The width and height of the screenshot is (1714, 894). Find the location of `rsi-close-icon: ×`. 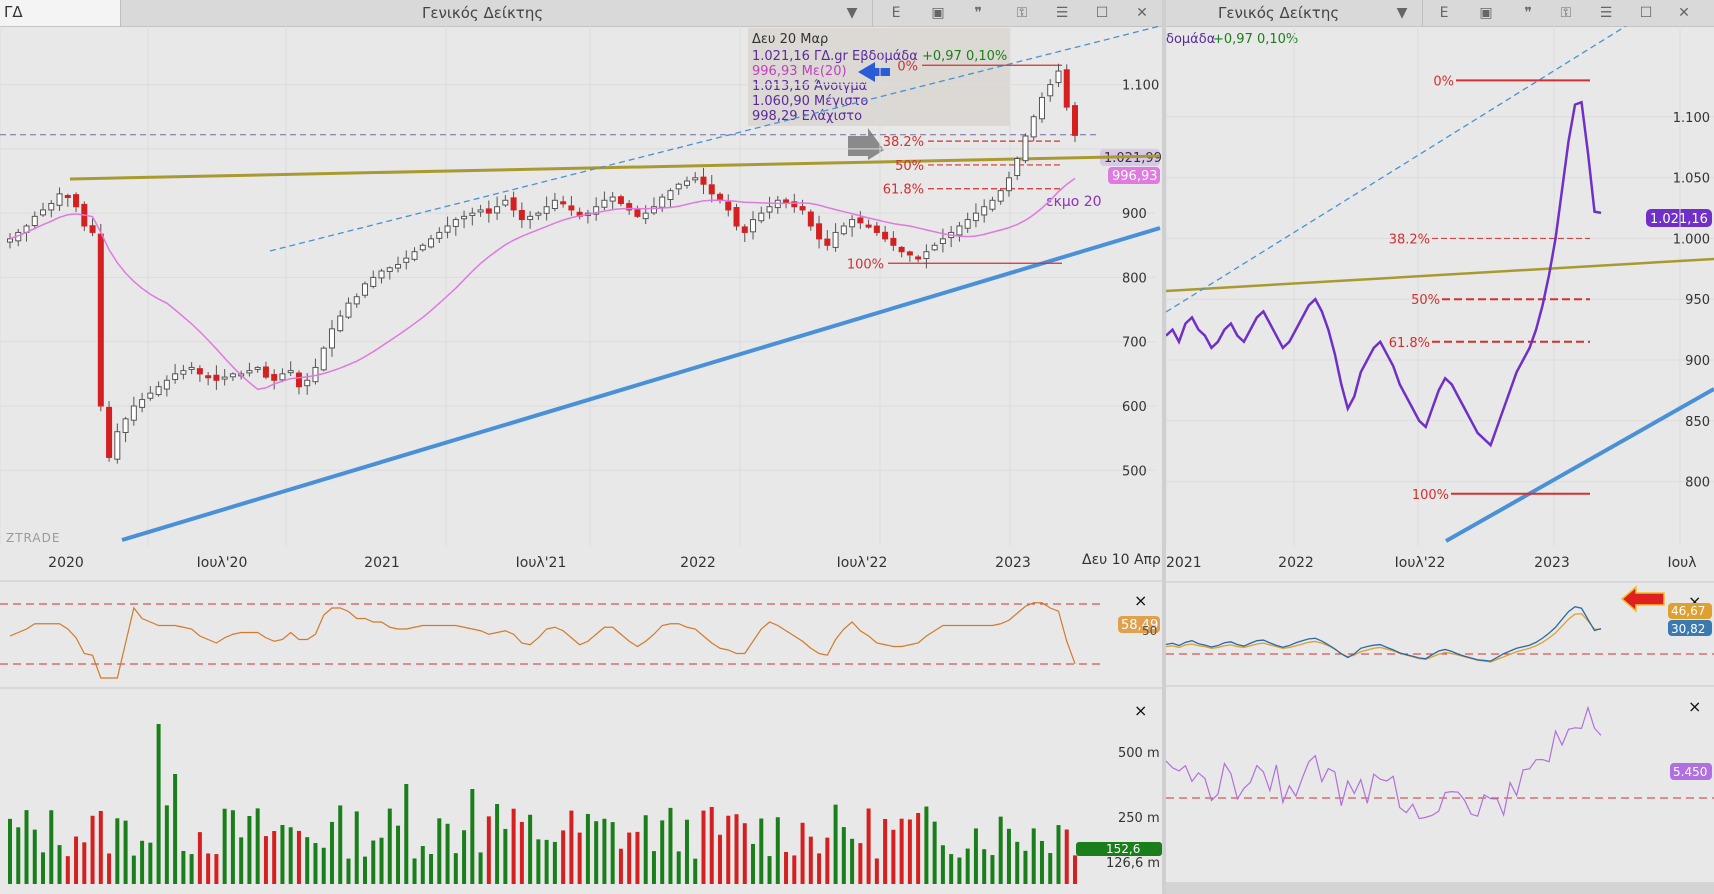

rsi-close-icon: × is located at coordinates (1140, 600).